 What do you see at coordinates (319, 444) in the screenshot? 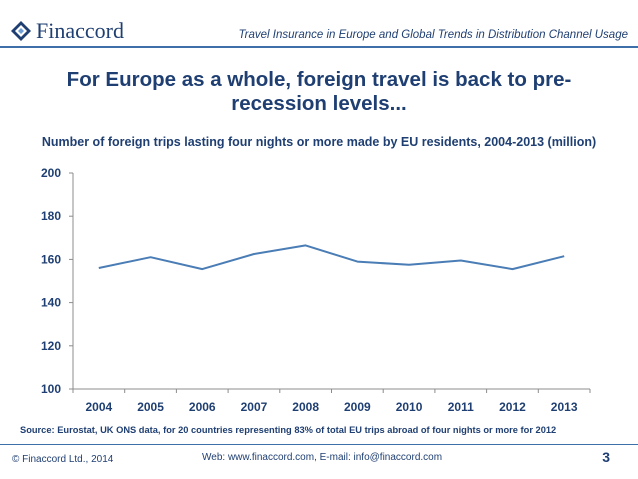
I see `footer-divider` at bounding box center [319, 444].